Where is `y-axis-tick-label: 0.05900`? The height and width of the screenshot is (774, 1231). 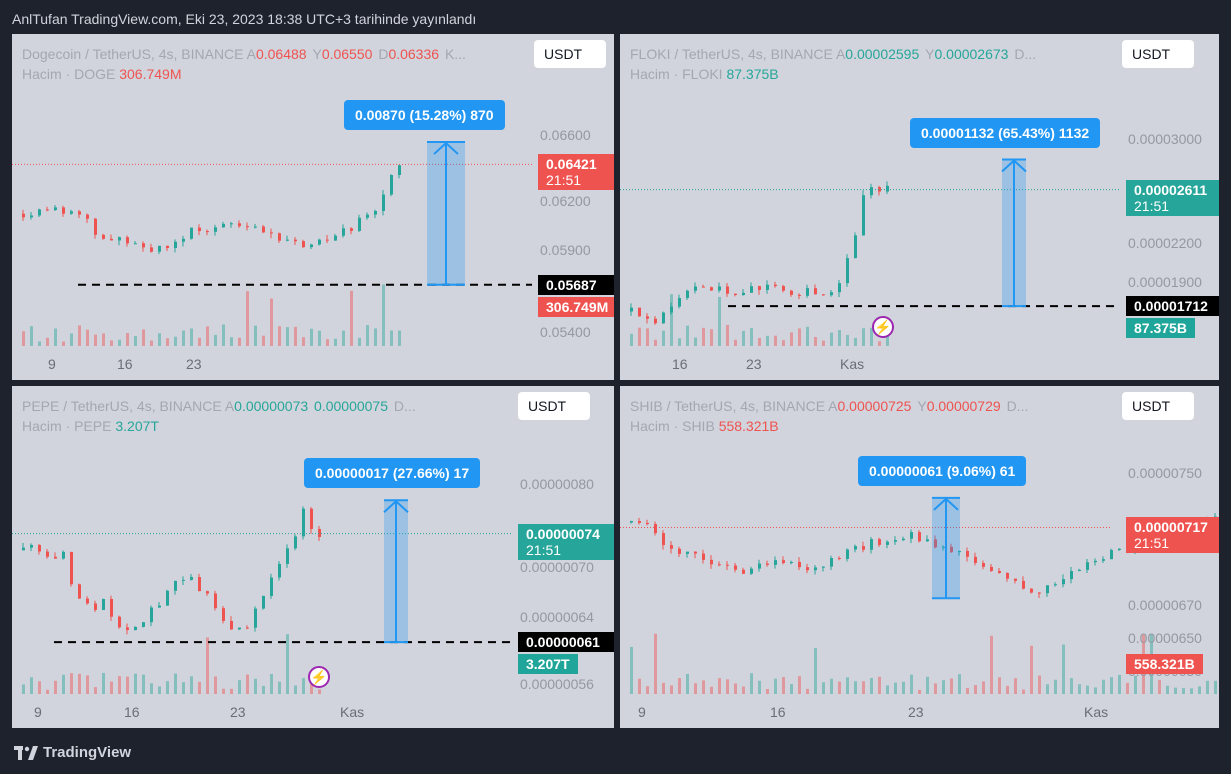 y-axis-tick-label: 0.05900 is located at coordinates (565, 249).